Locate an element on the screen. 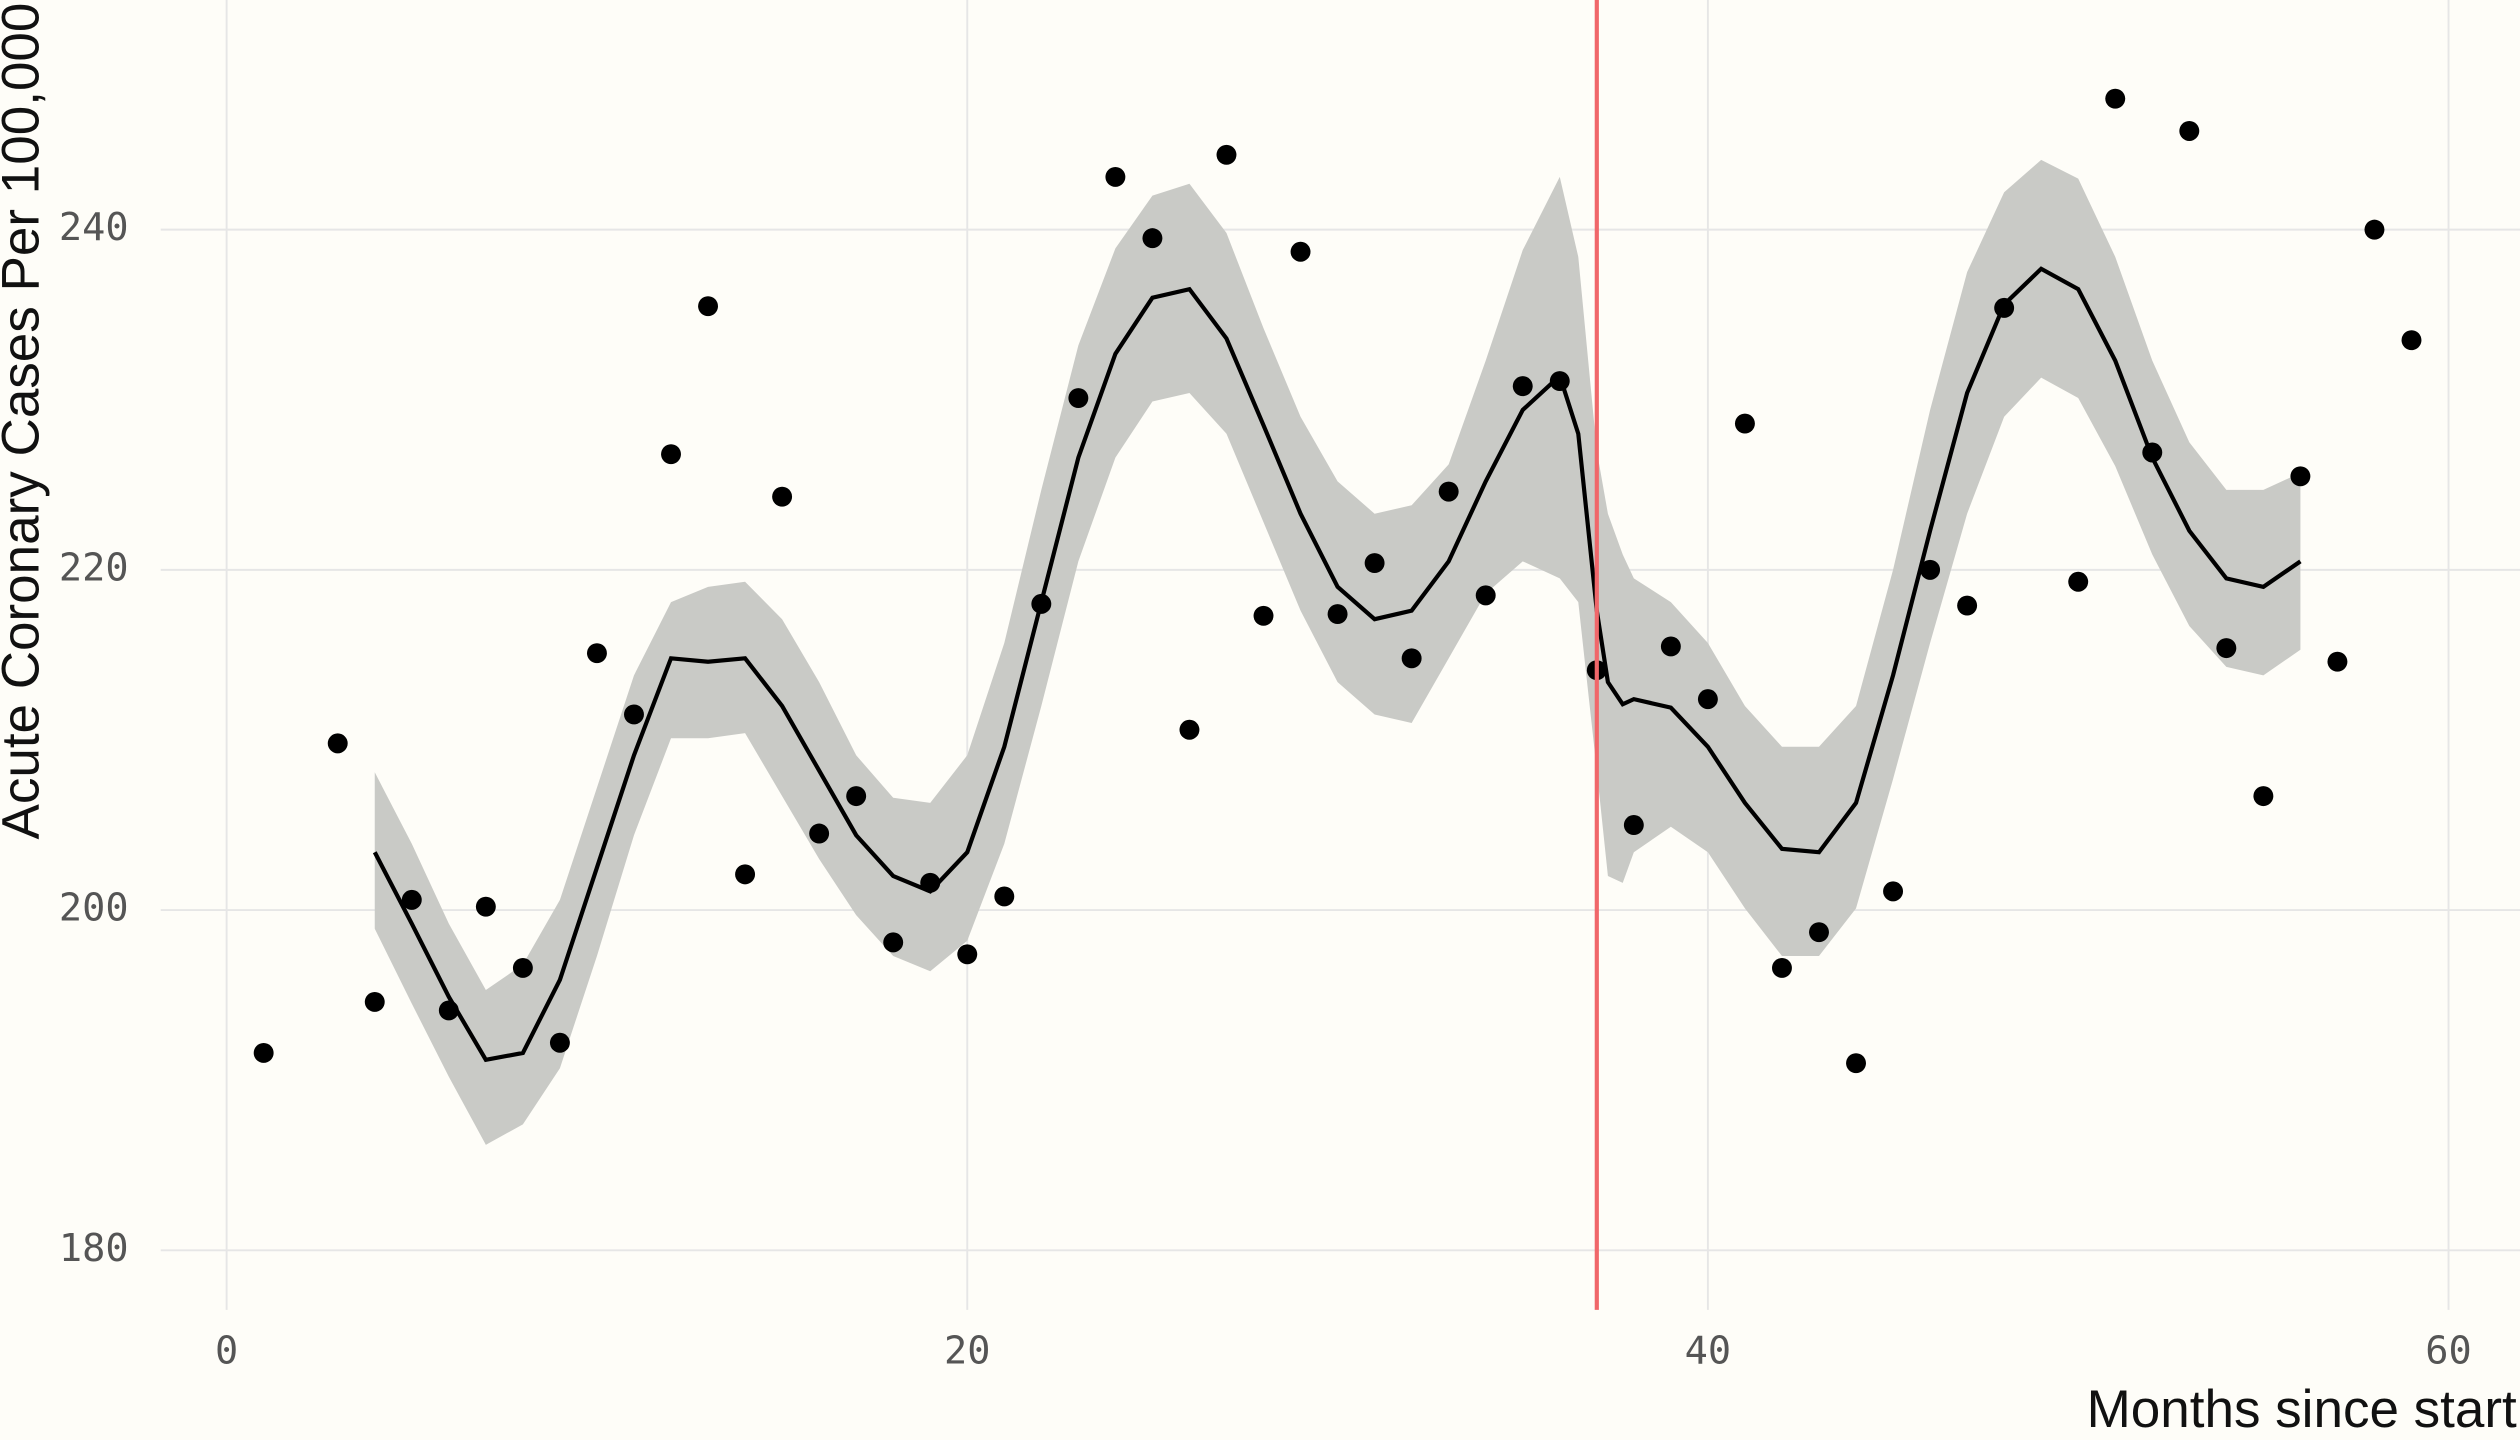 Image resolution: width=2520 pixels, height=1440 pixels. y-tick-label: 240 is located at coordinates (94, 227).